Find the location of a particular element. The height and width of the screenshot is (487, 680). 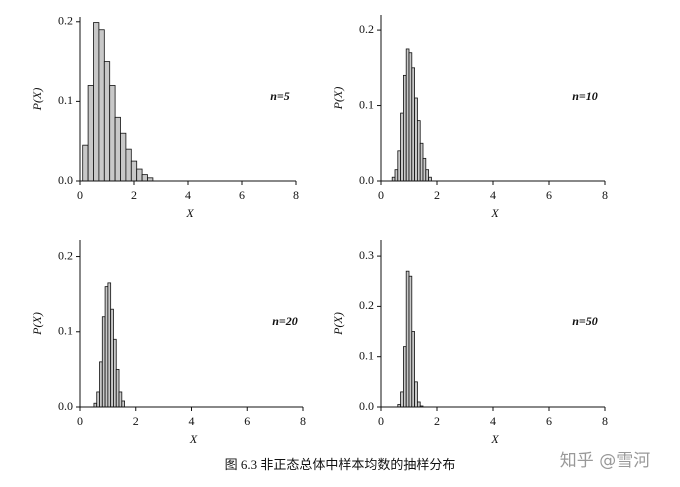

watermark: 知乎 @雪河 is located at coordinates (605, 461).